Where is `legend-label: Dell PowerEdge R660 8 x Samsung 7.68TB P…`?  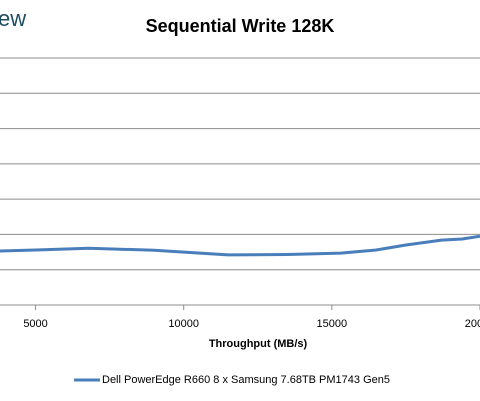 legend-label: Dell PowerEdge R660 8 x Samsung 7.68TB P… is located at coordinates (246, 380).